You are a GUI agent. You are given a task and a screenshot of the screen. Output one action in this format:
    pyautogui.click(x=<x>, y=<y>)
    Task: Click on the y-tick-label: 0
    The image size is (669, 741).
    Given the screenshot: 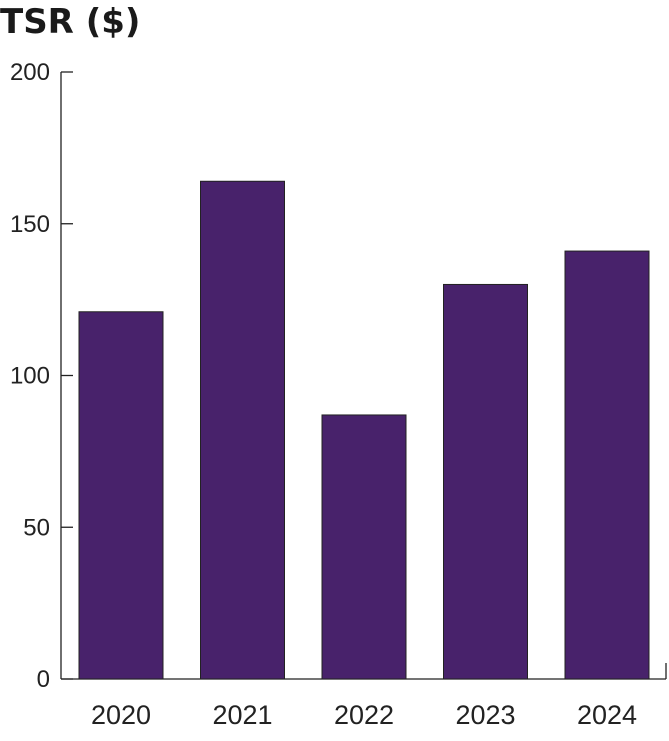 What is the action you would take?
    pyautogui.click(x=43, y=679)
    